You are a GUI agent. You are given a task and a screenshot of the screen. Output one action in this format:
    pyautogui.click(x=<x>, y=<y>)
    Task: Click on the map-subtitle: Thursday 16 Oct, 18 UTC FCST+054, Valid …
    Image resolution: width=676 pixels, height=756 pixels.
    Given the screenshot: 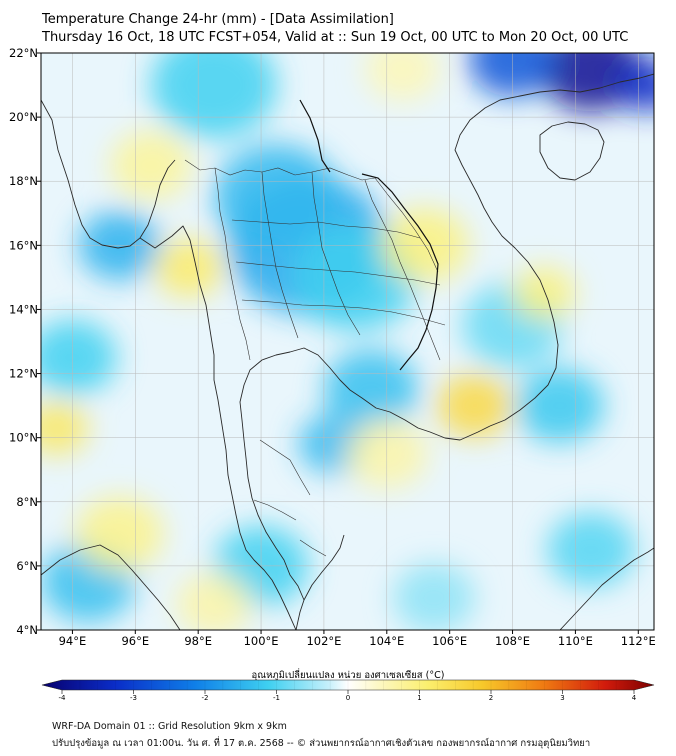 What is the action you would take?
    pyautogui.click(x=335, y=37)
    